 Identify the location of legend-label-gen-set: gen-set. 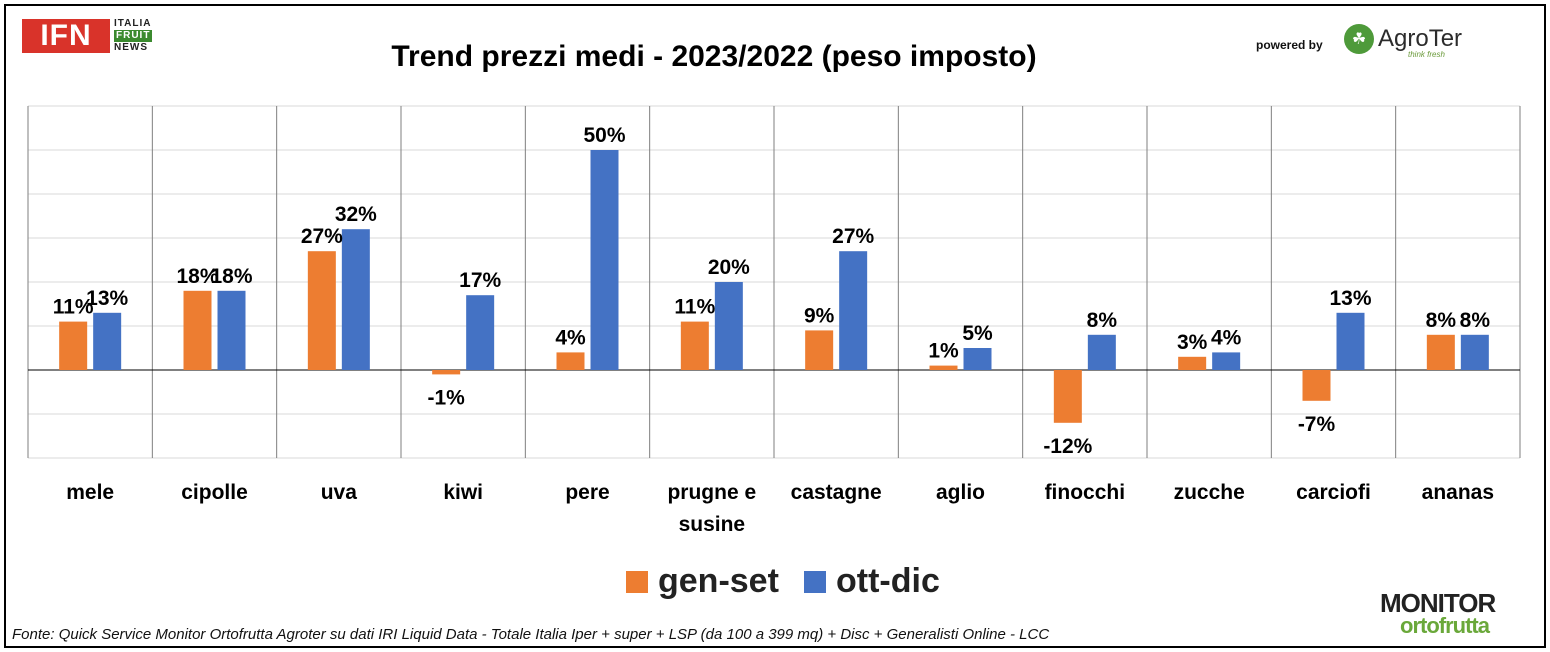
(718, 581).